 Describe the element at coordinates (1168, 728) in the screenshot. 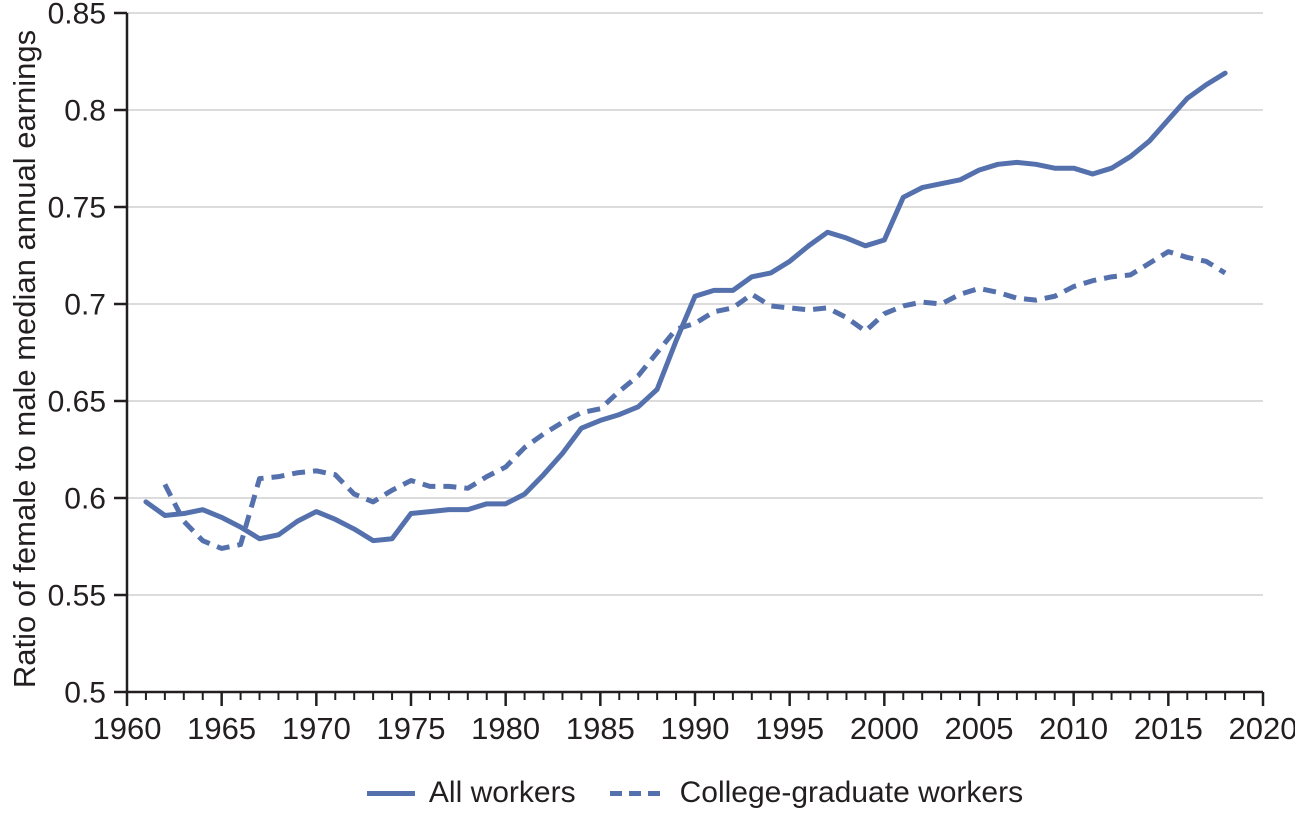

I see `x-tick-label: 2015` at that location.